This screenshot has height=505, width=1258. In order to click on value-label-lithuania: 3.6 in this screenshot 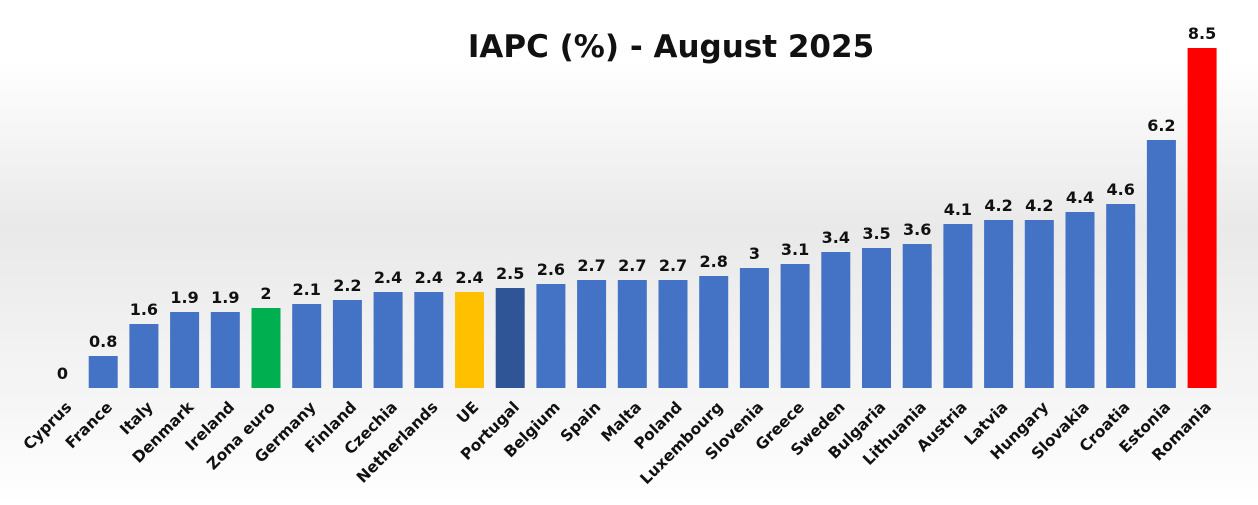, I will do `click(917, 229)`.